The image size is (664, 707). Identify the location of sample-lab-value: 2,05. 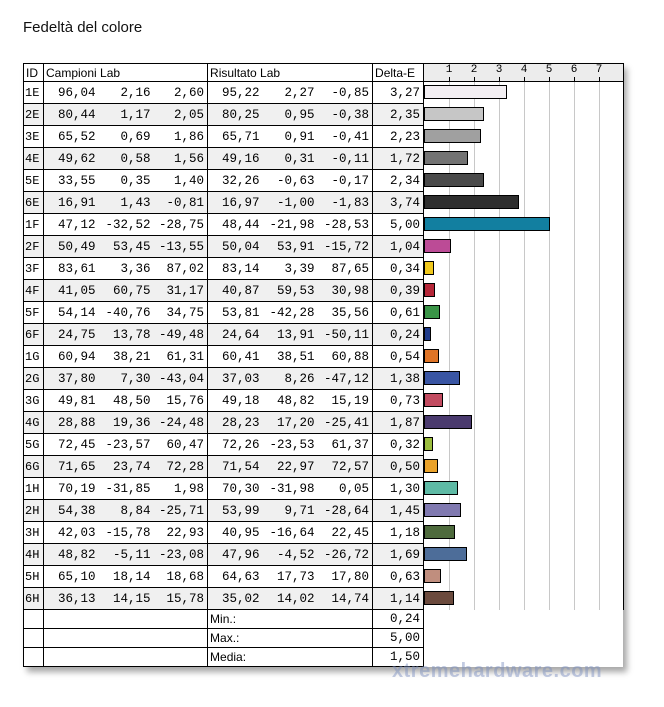
(181, 114).